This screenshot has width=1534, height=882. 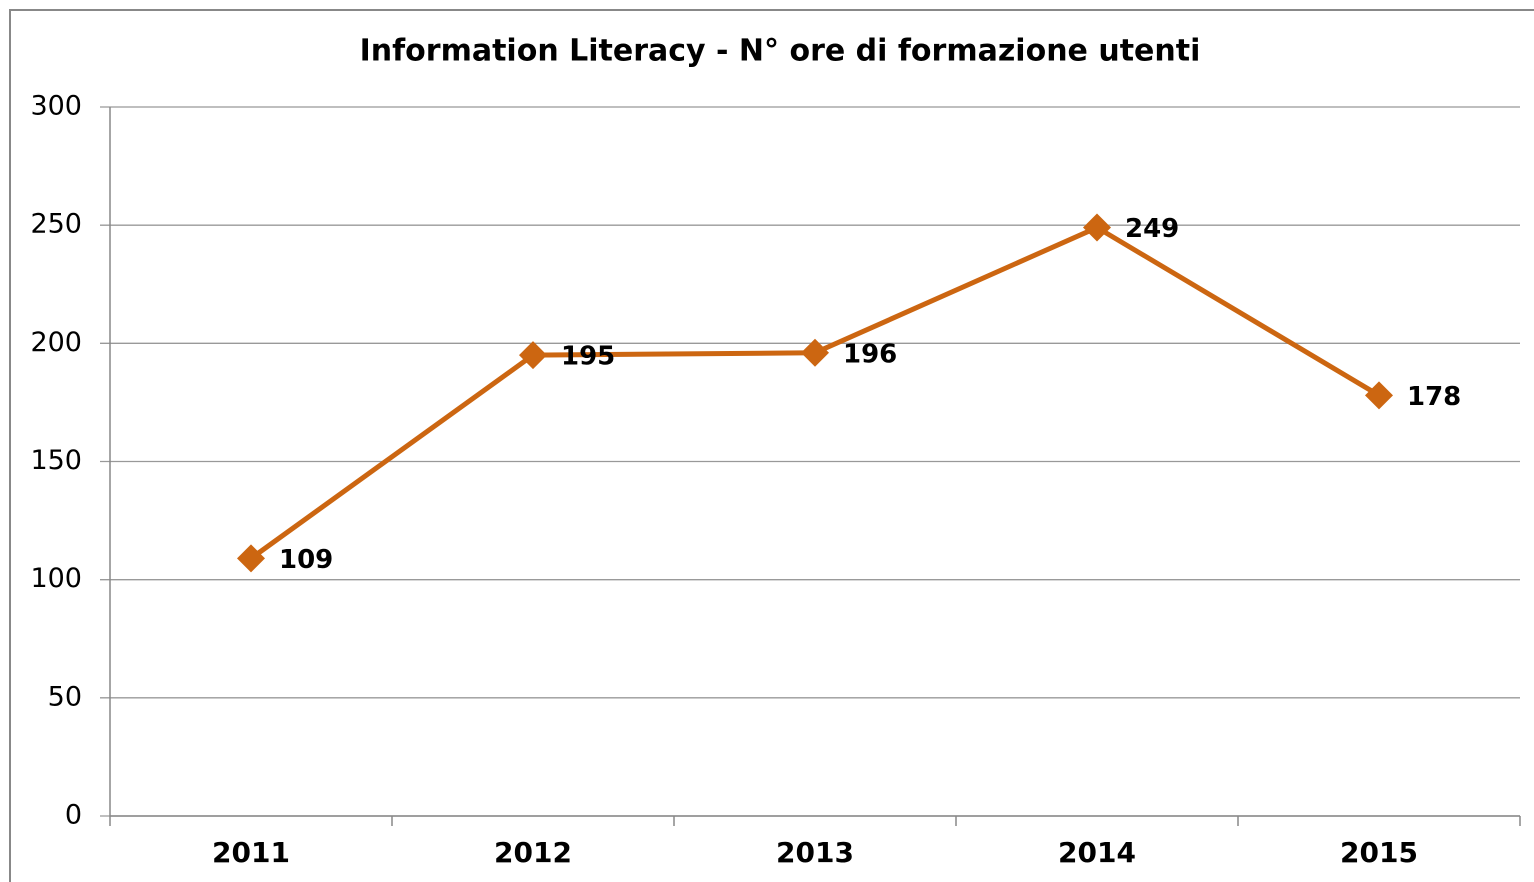 I want to click on y-tick-label: 50, so click(x=65, y=696).